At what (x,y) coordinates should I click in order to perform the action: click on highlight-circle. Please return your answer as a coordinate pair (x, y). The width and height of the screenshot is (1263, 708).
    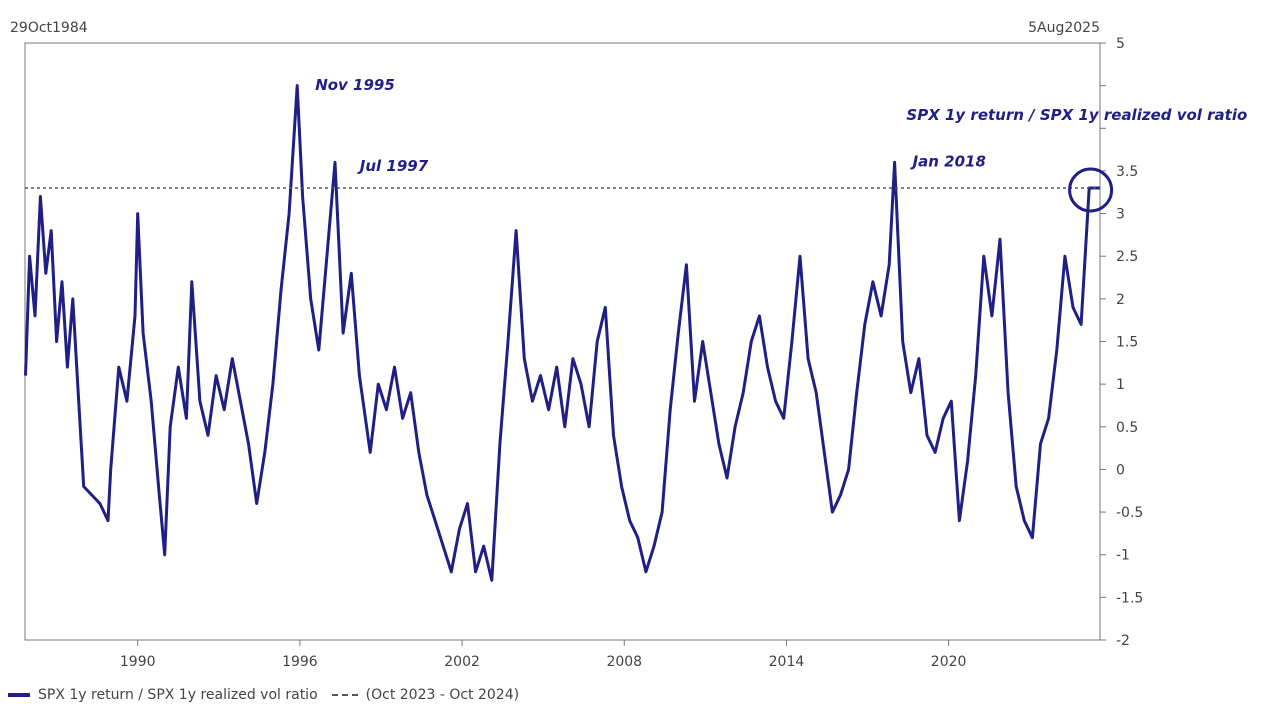
    Looking at the image, I should click on (1091, 190).